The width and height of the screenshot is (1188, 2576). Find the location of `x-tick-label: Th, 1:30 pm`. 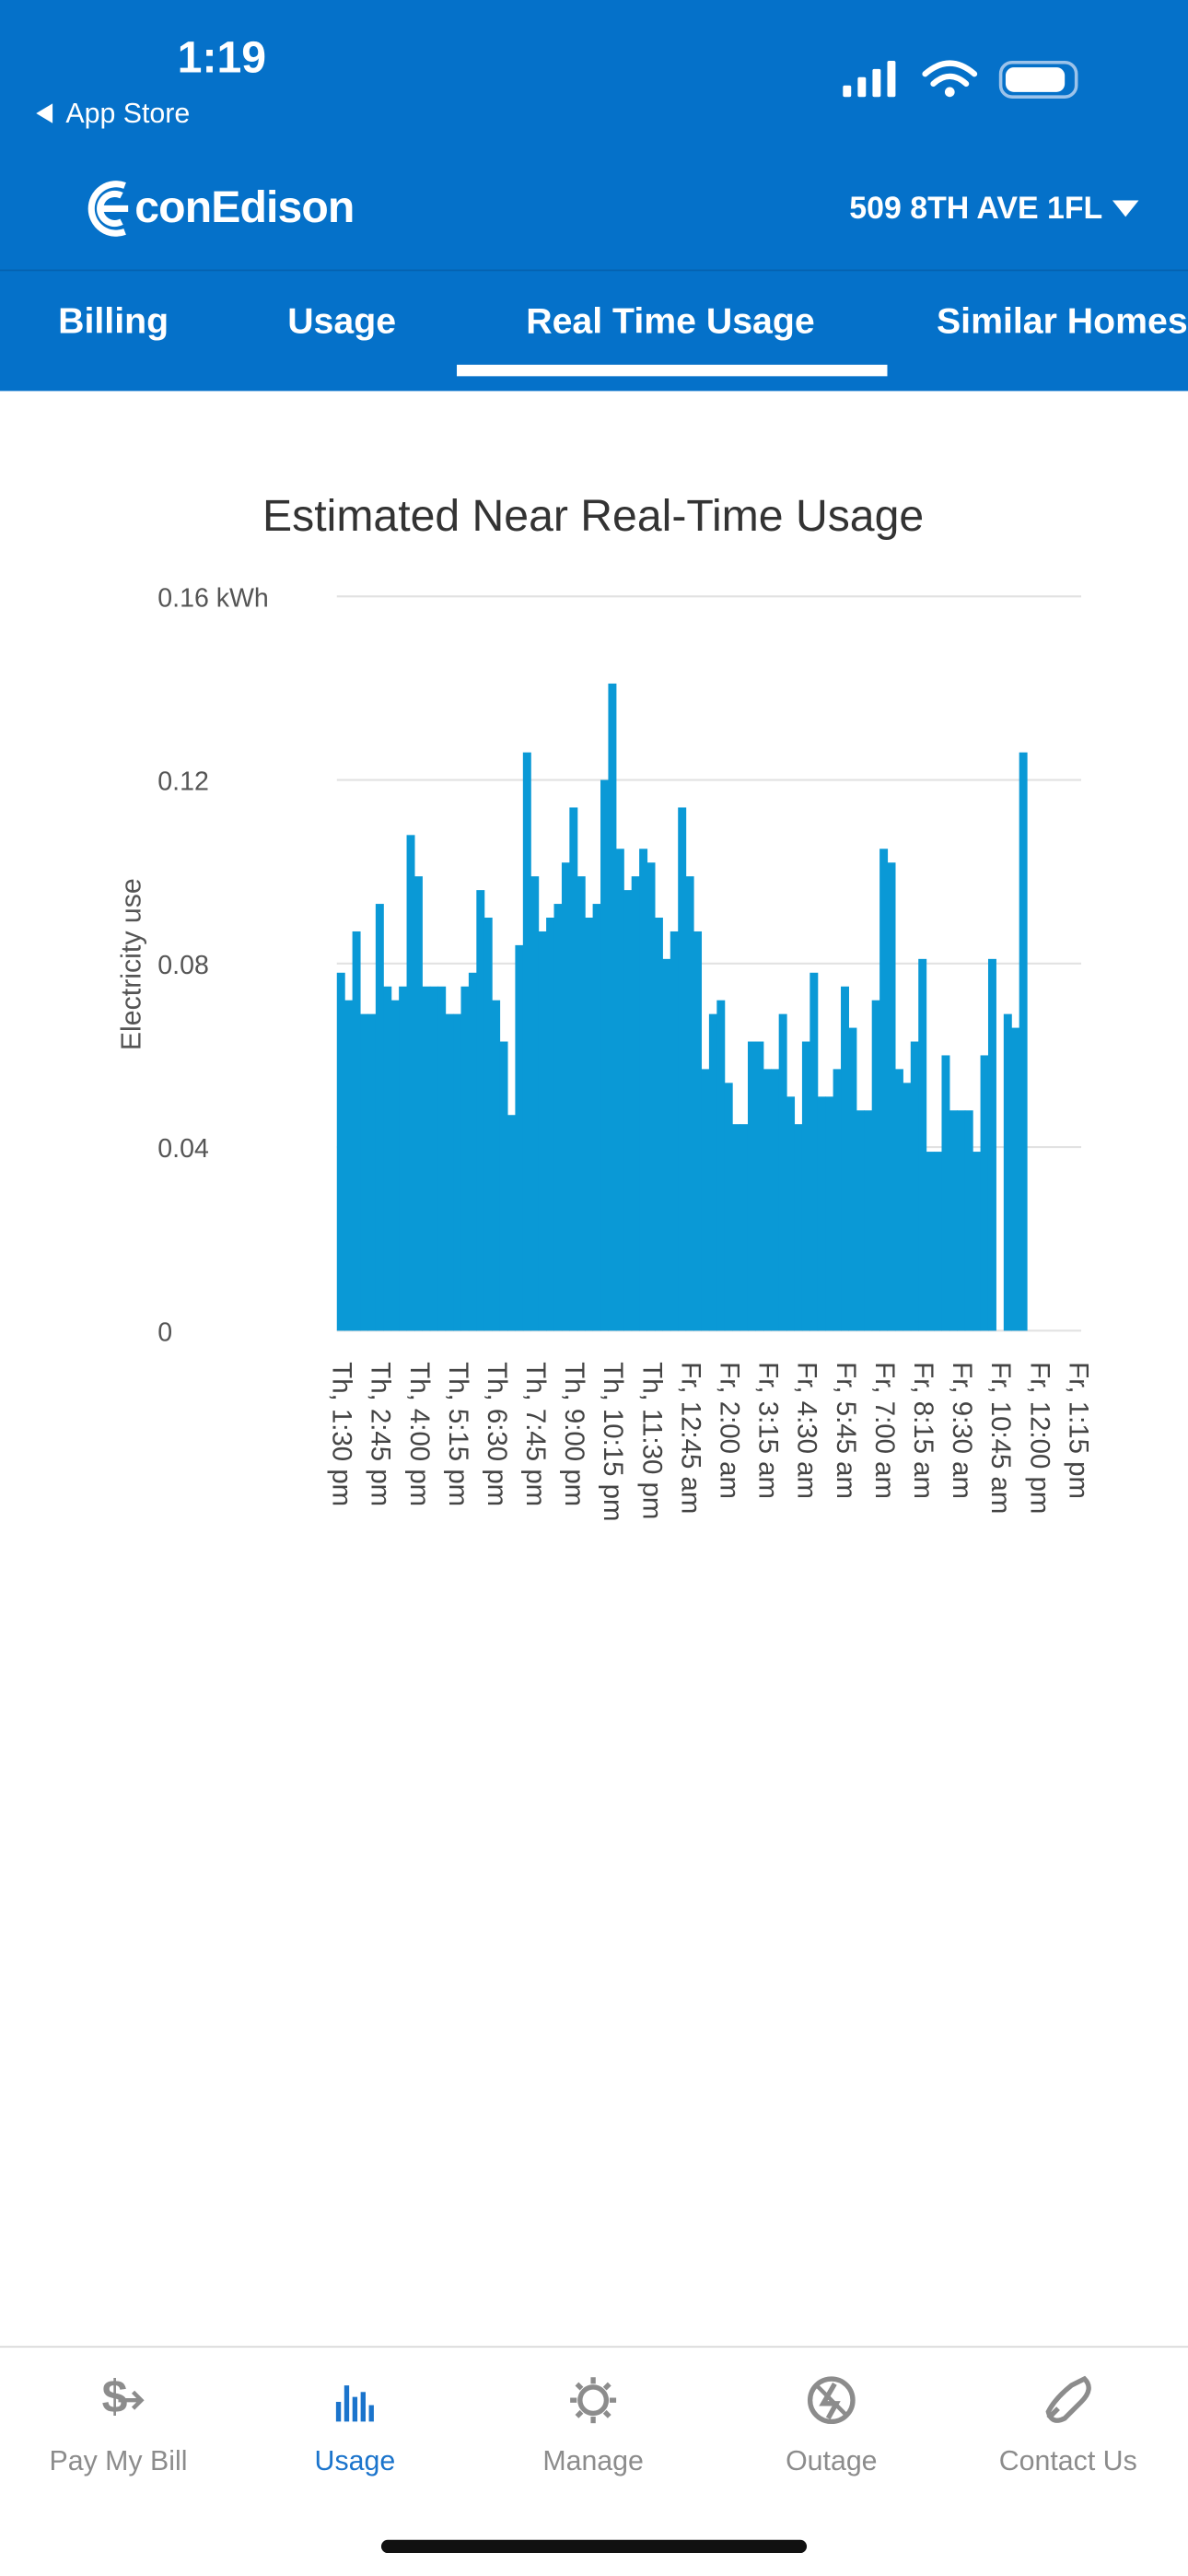

x-tick-label: Th, 1:30 pm is located at coordinates (342, 1434).